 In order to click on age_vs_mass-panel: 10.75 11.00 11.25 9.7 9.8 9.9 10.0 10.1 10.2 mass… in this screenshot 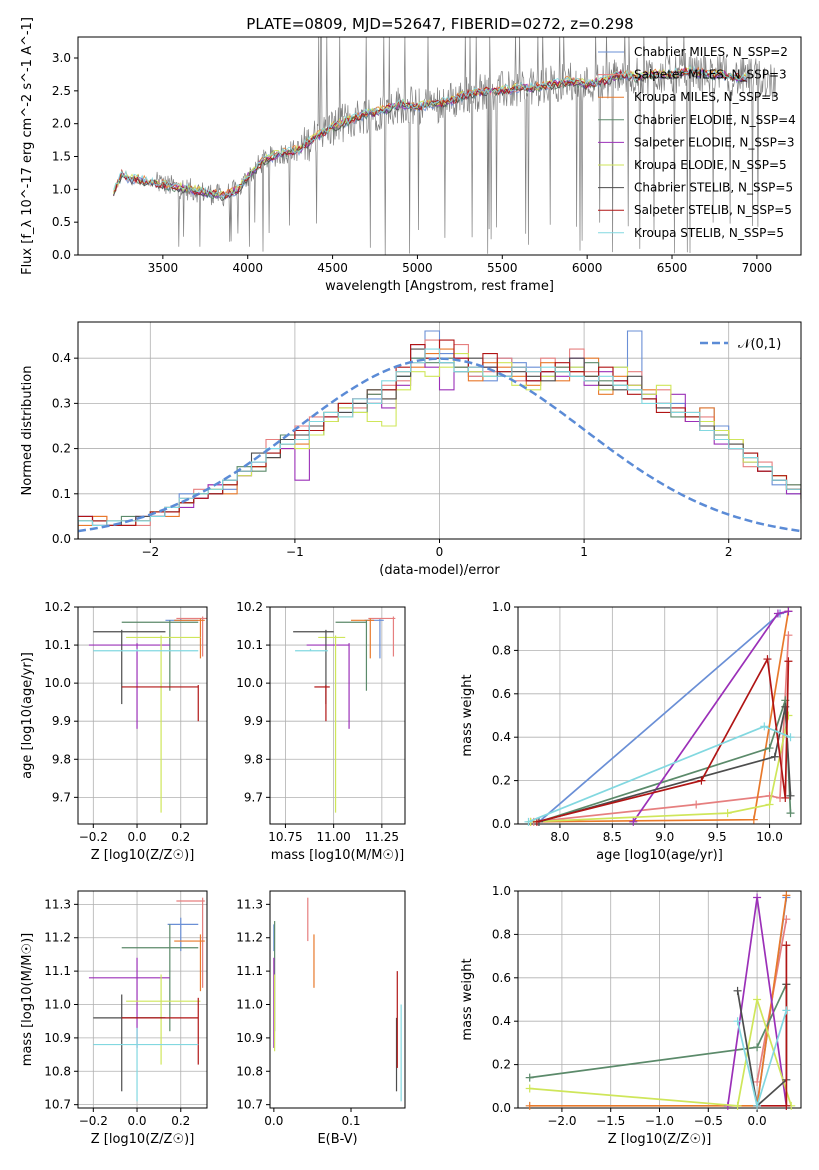, I will do `click(321, 731)`.